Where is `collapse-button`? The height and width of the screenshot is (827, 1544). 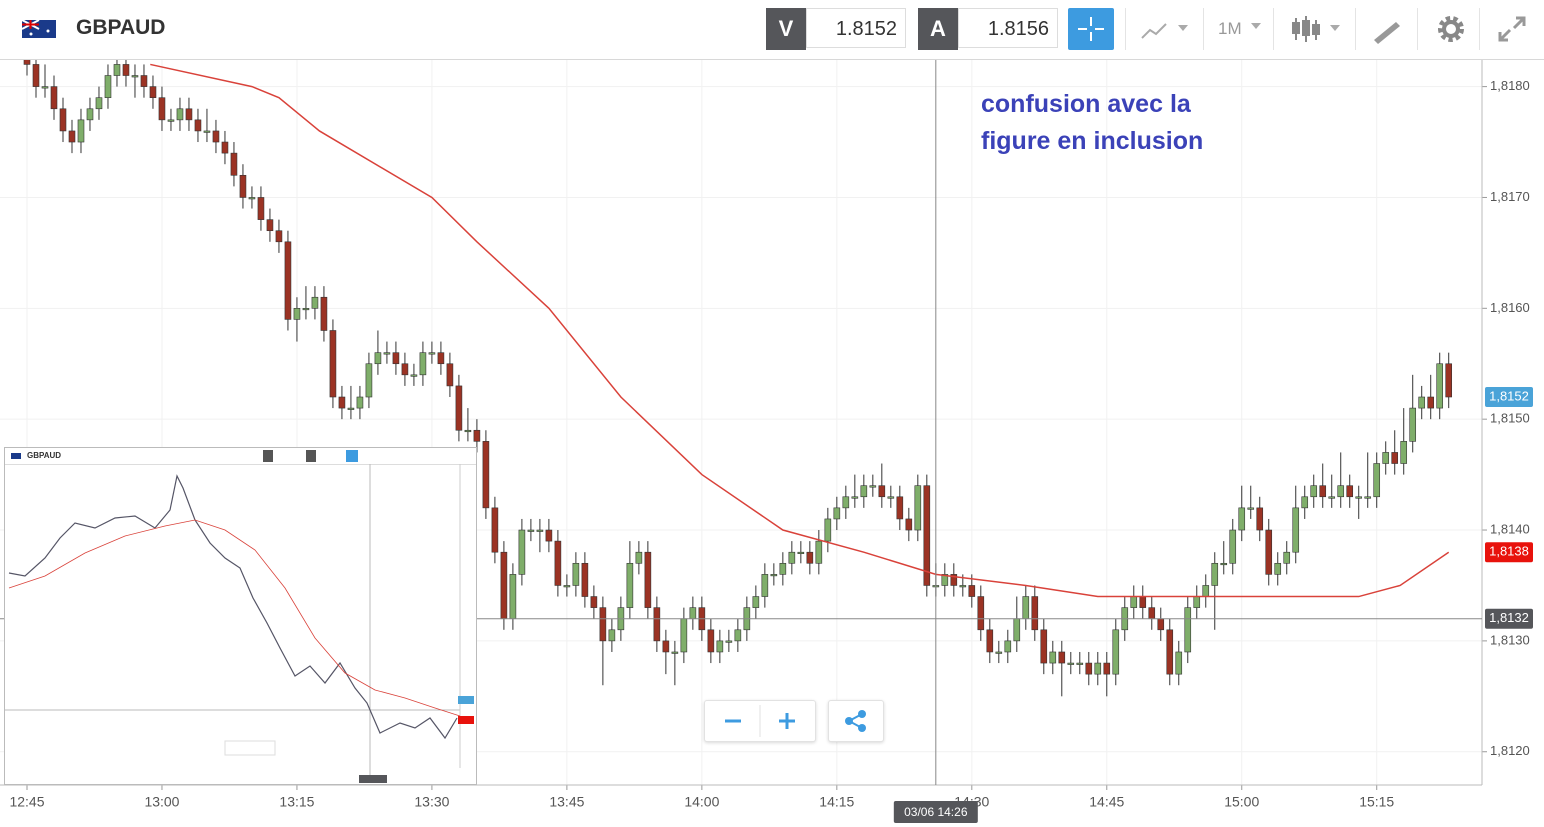 collapse-button is located at coordinates (1511, 29).